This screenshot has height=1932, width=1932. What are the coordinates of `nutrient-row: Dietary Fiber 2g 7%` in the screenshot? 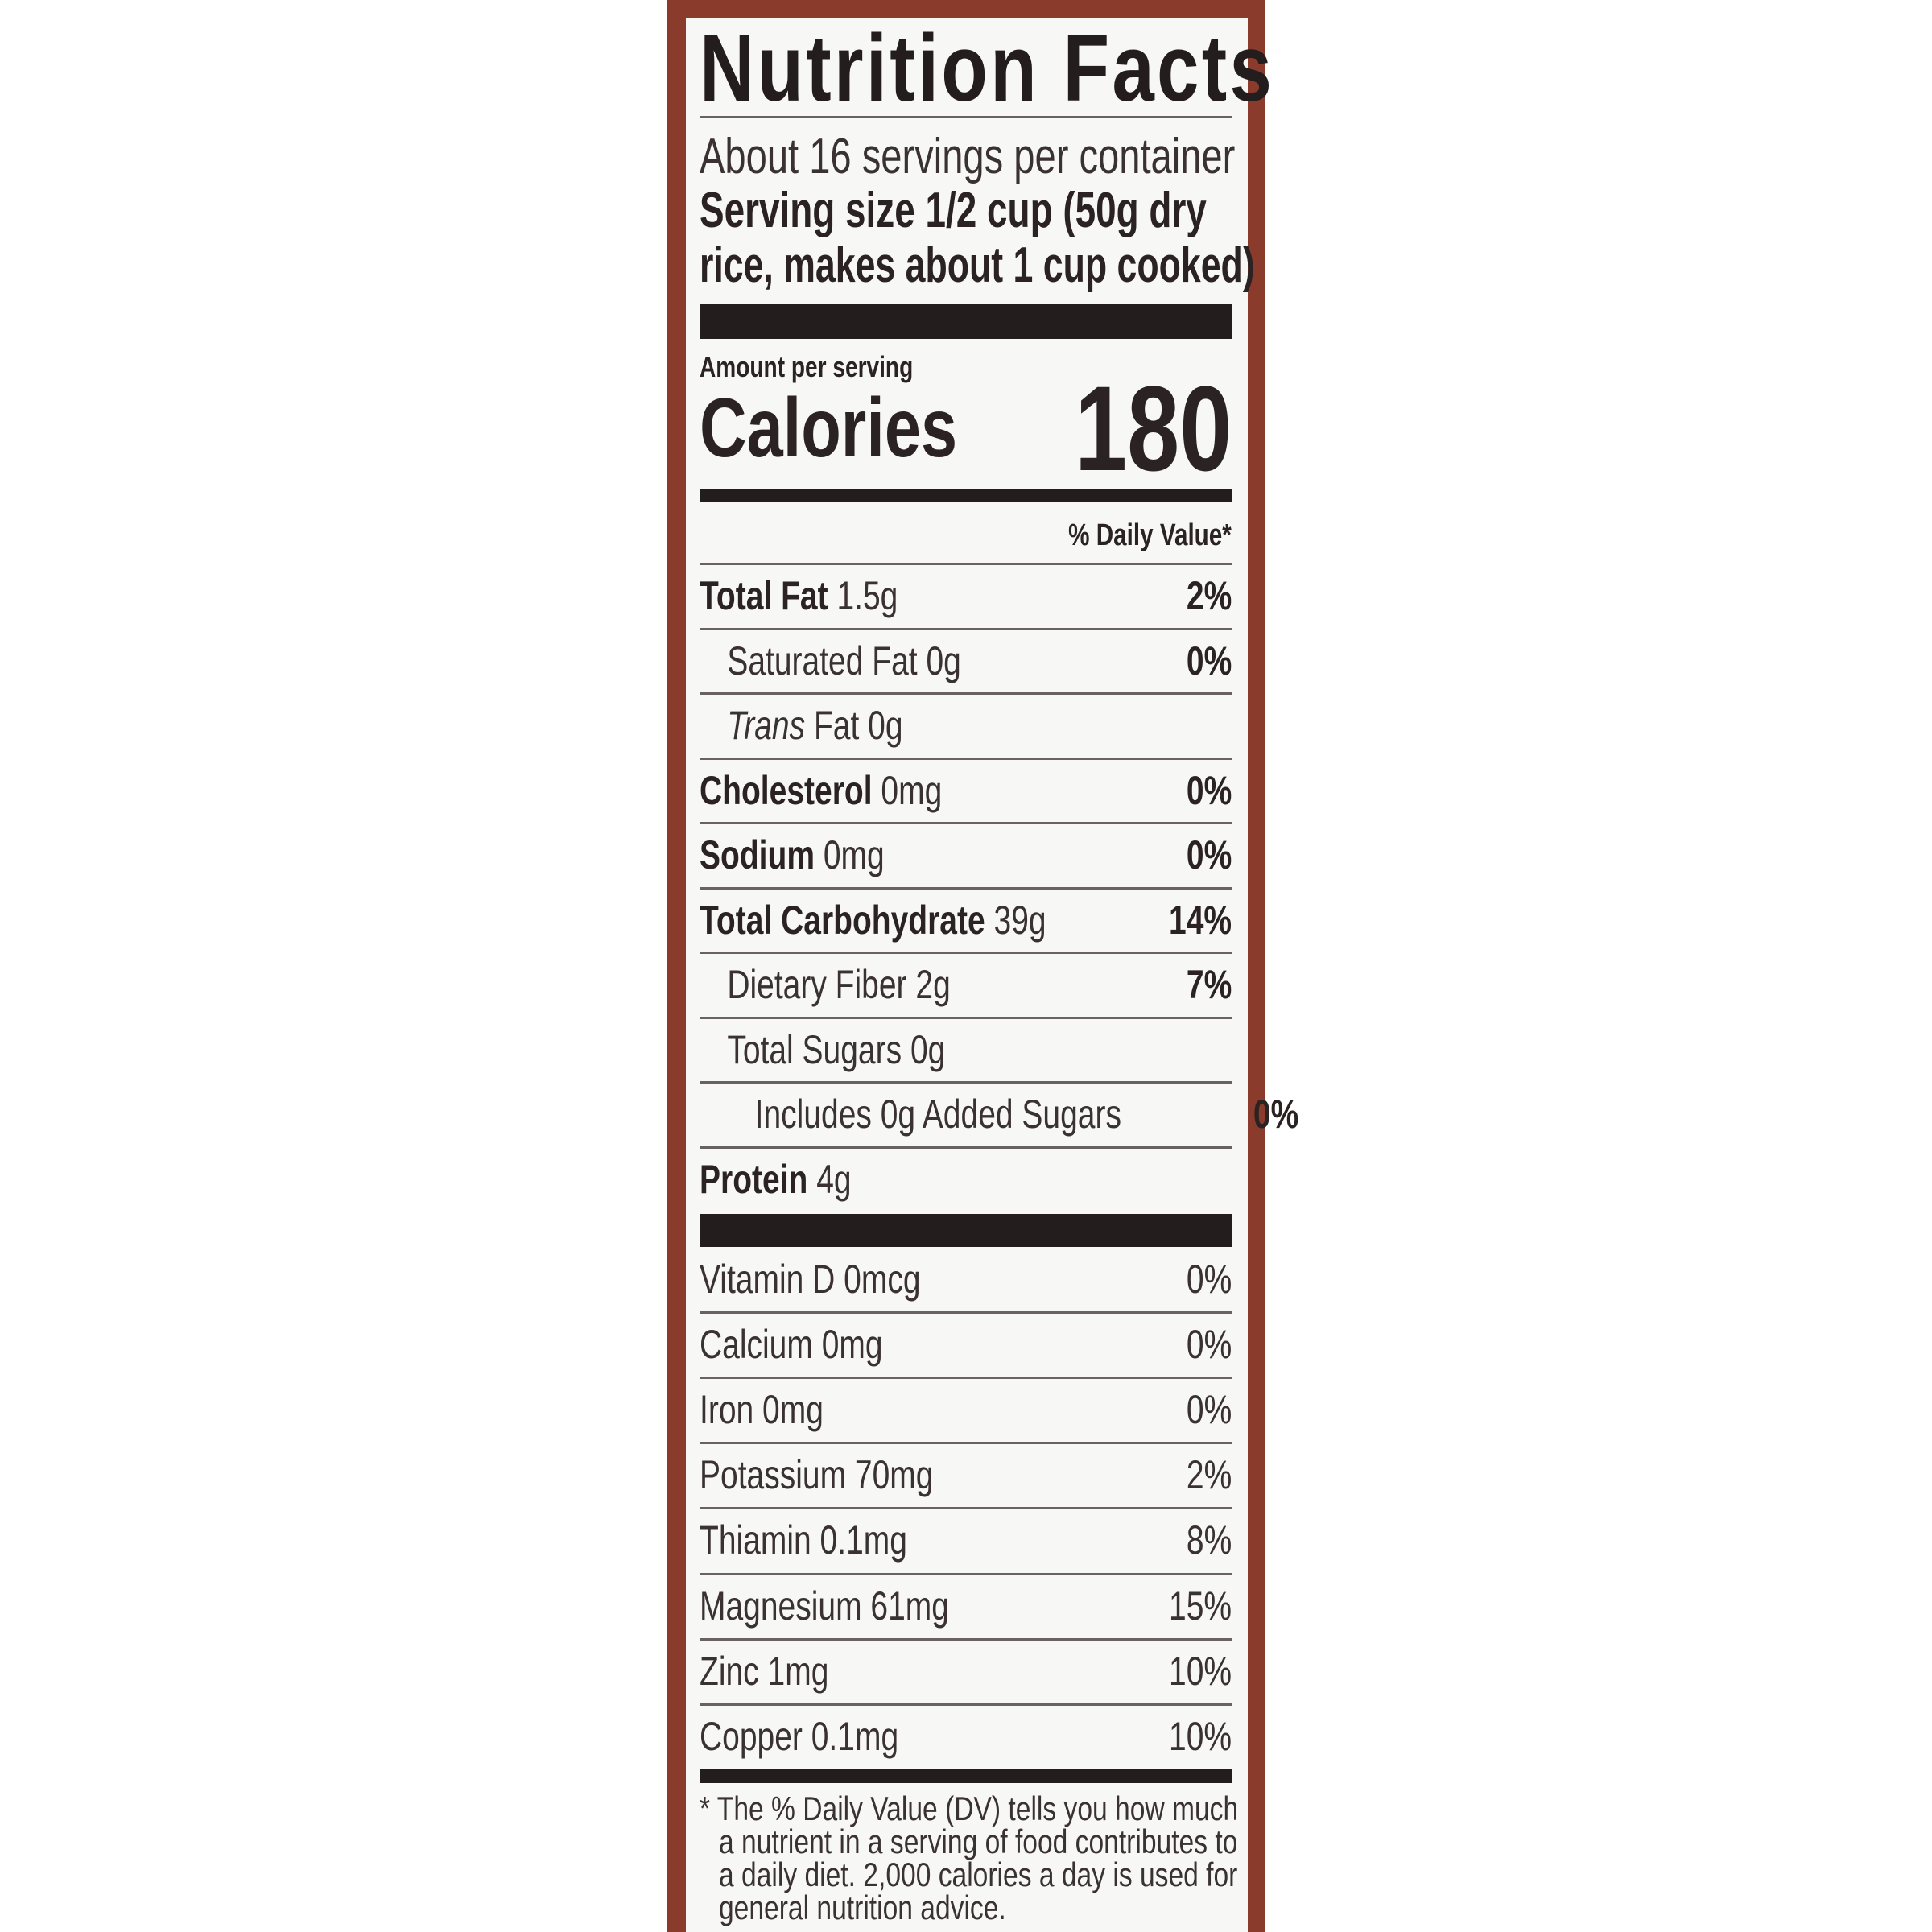 It's located at (966, 984).